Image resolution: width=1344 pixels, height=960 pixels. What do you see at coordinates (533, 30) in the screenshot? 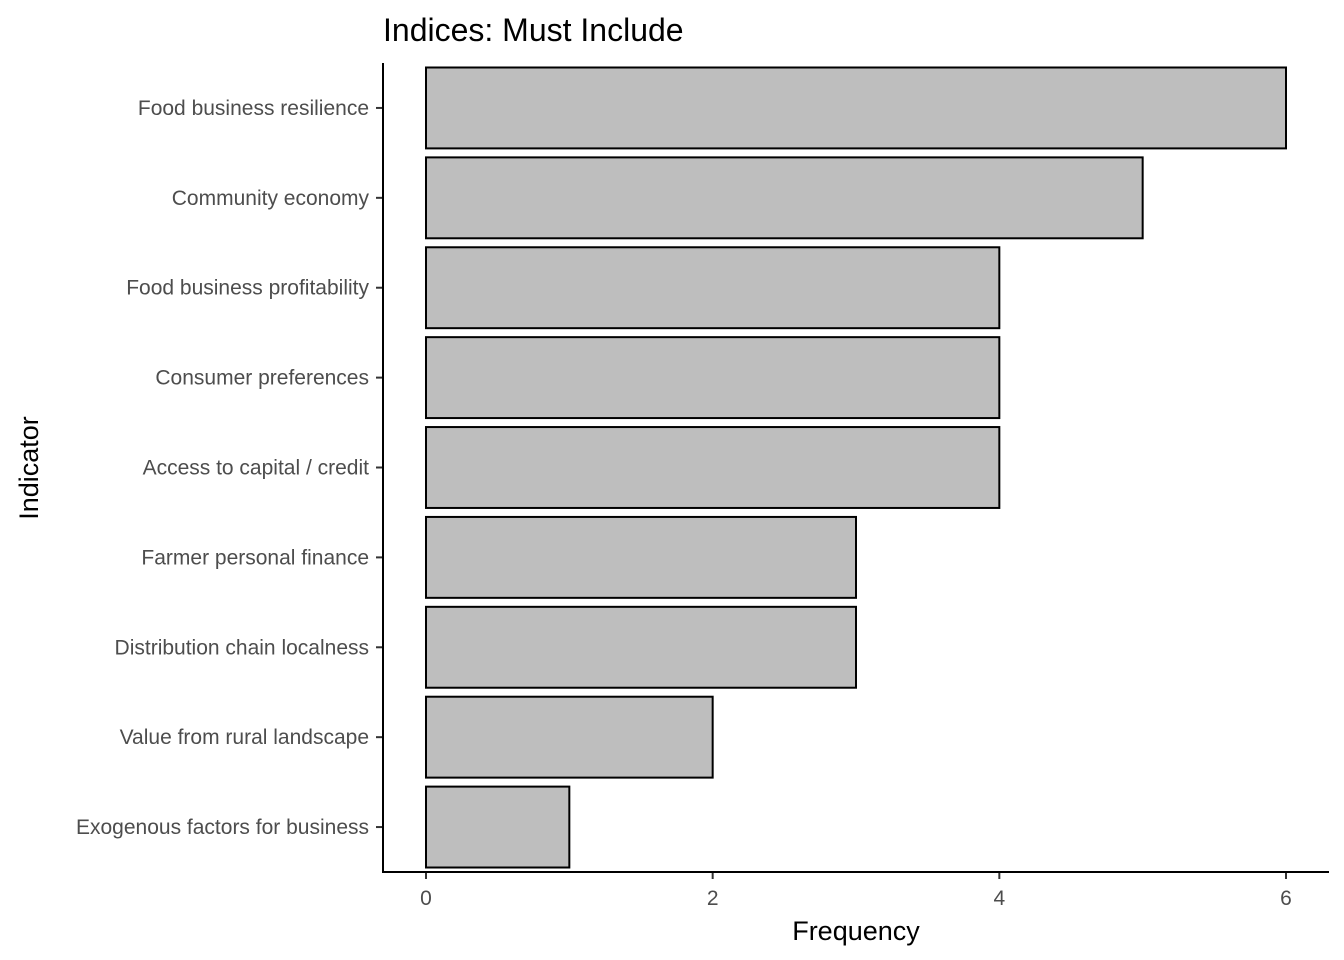
I see `chart-title: Indices: Must Include` at bounding box center [533, 30].